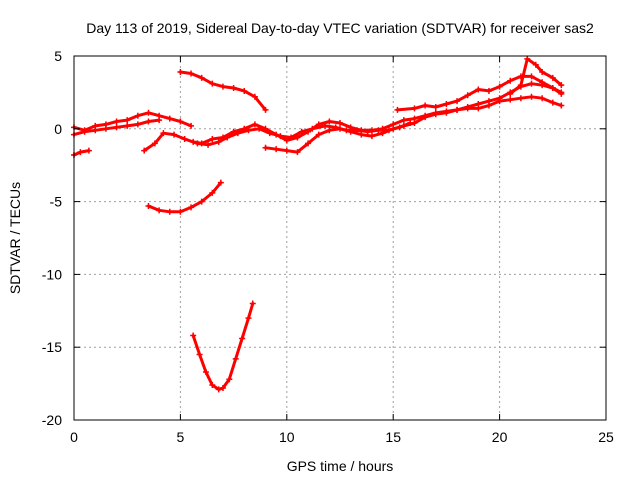 The width and height of the screenshot is (640, 480). What do you see at coordinates (52, 420) in the screenshot?
I see `y-tick-label: -20` at bounding box center [52, 420].